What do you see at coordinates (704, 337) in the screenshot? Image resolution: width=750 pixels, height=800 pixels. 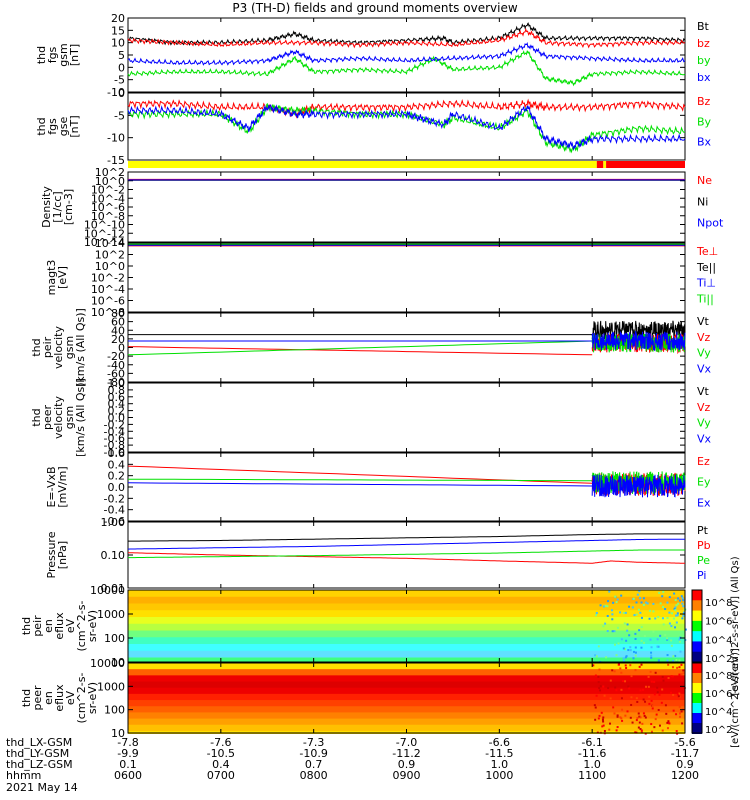 I see `legend-vz: Vz` at bounding box center [704, 337].